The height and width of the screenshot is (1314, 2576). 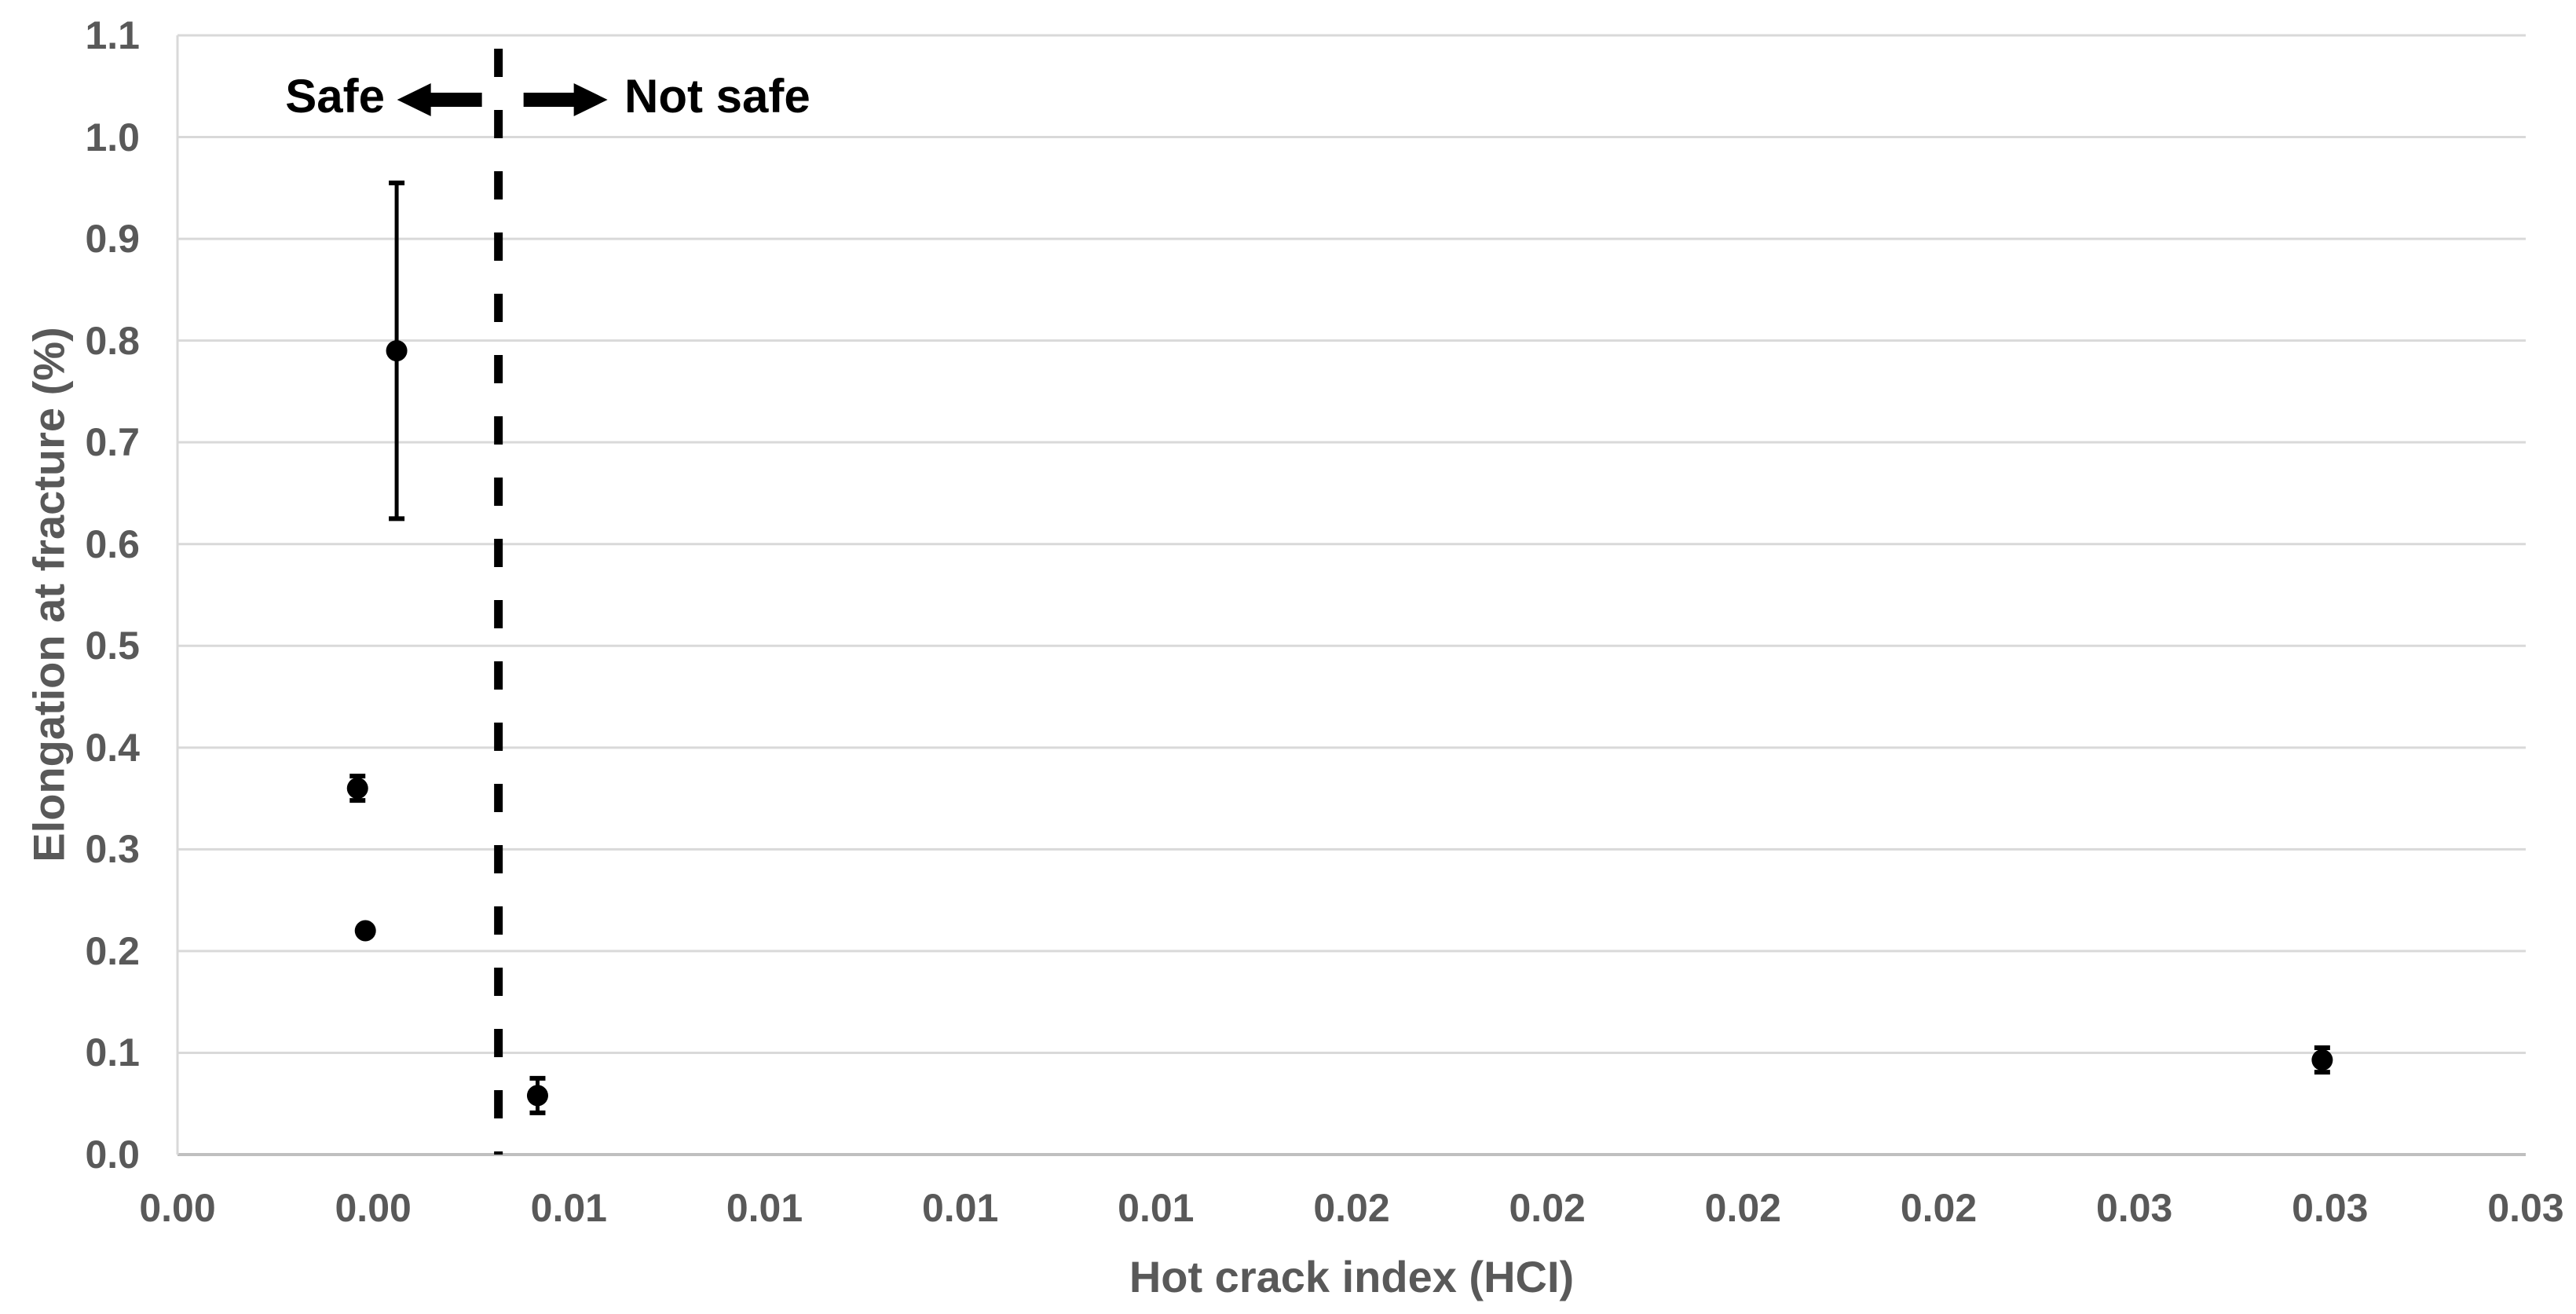 What do you see at coordinates (440, 99) in the screenshot?
I see `safe-arrow-left-icon` at bounding box center [440, 99].